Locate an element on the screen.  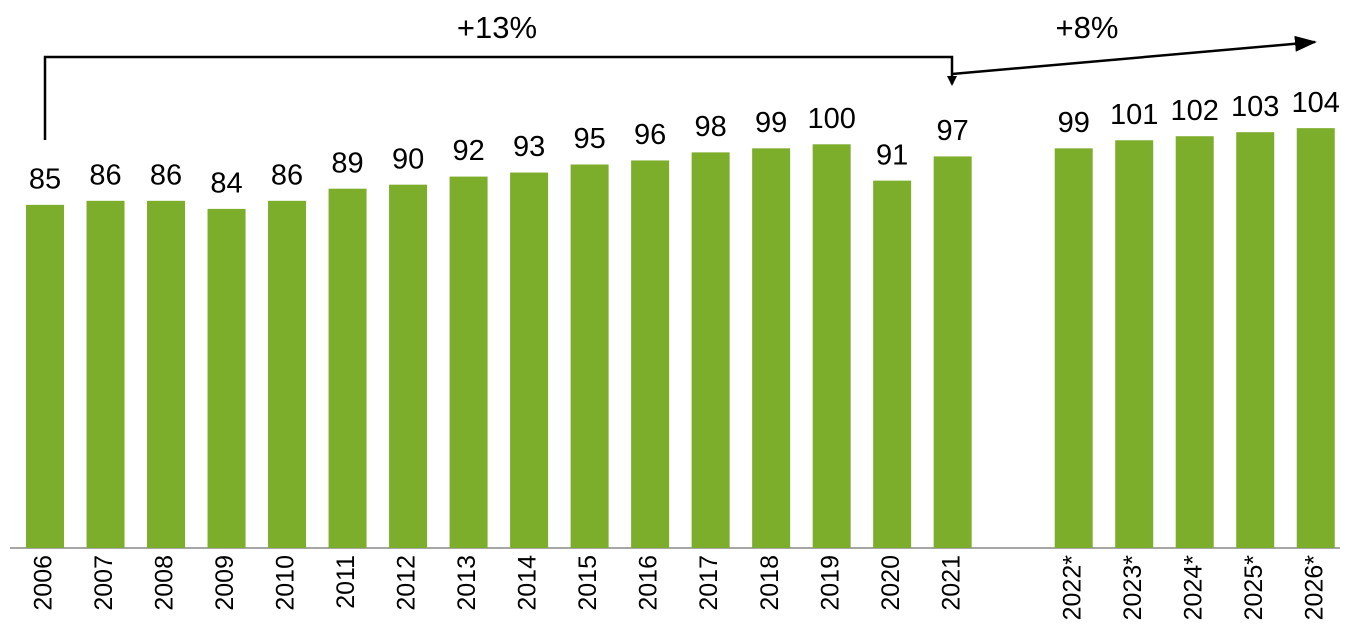
x-tick-label: 2019 is located at coordinates (830, 583).